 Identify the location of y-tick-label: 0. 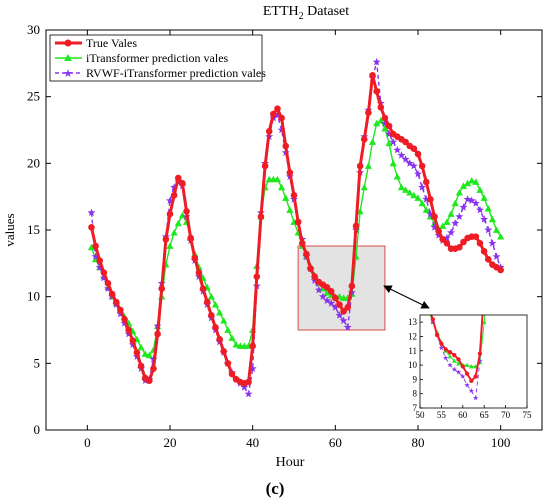
(37, 429).